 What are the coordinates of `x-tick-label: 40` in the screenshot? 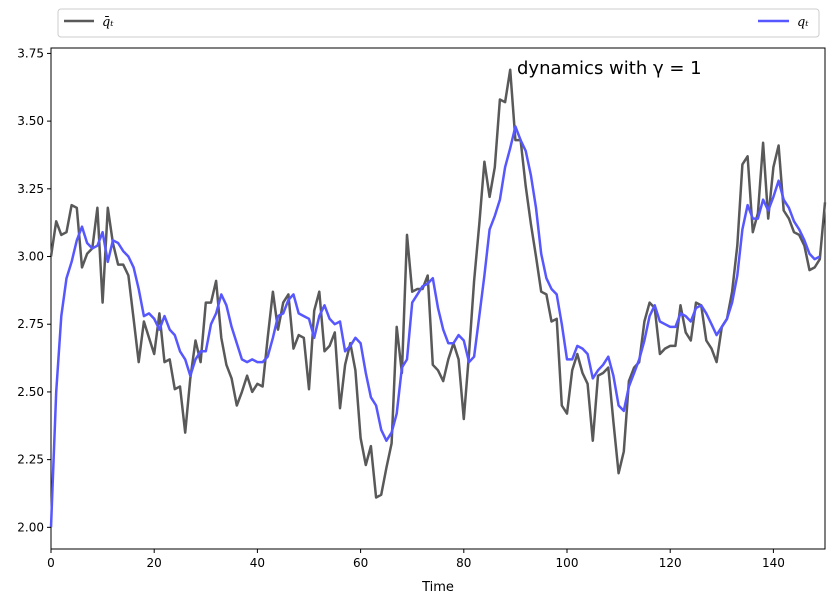 It's located at (257, 563).